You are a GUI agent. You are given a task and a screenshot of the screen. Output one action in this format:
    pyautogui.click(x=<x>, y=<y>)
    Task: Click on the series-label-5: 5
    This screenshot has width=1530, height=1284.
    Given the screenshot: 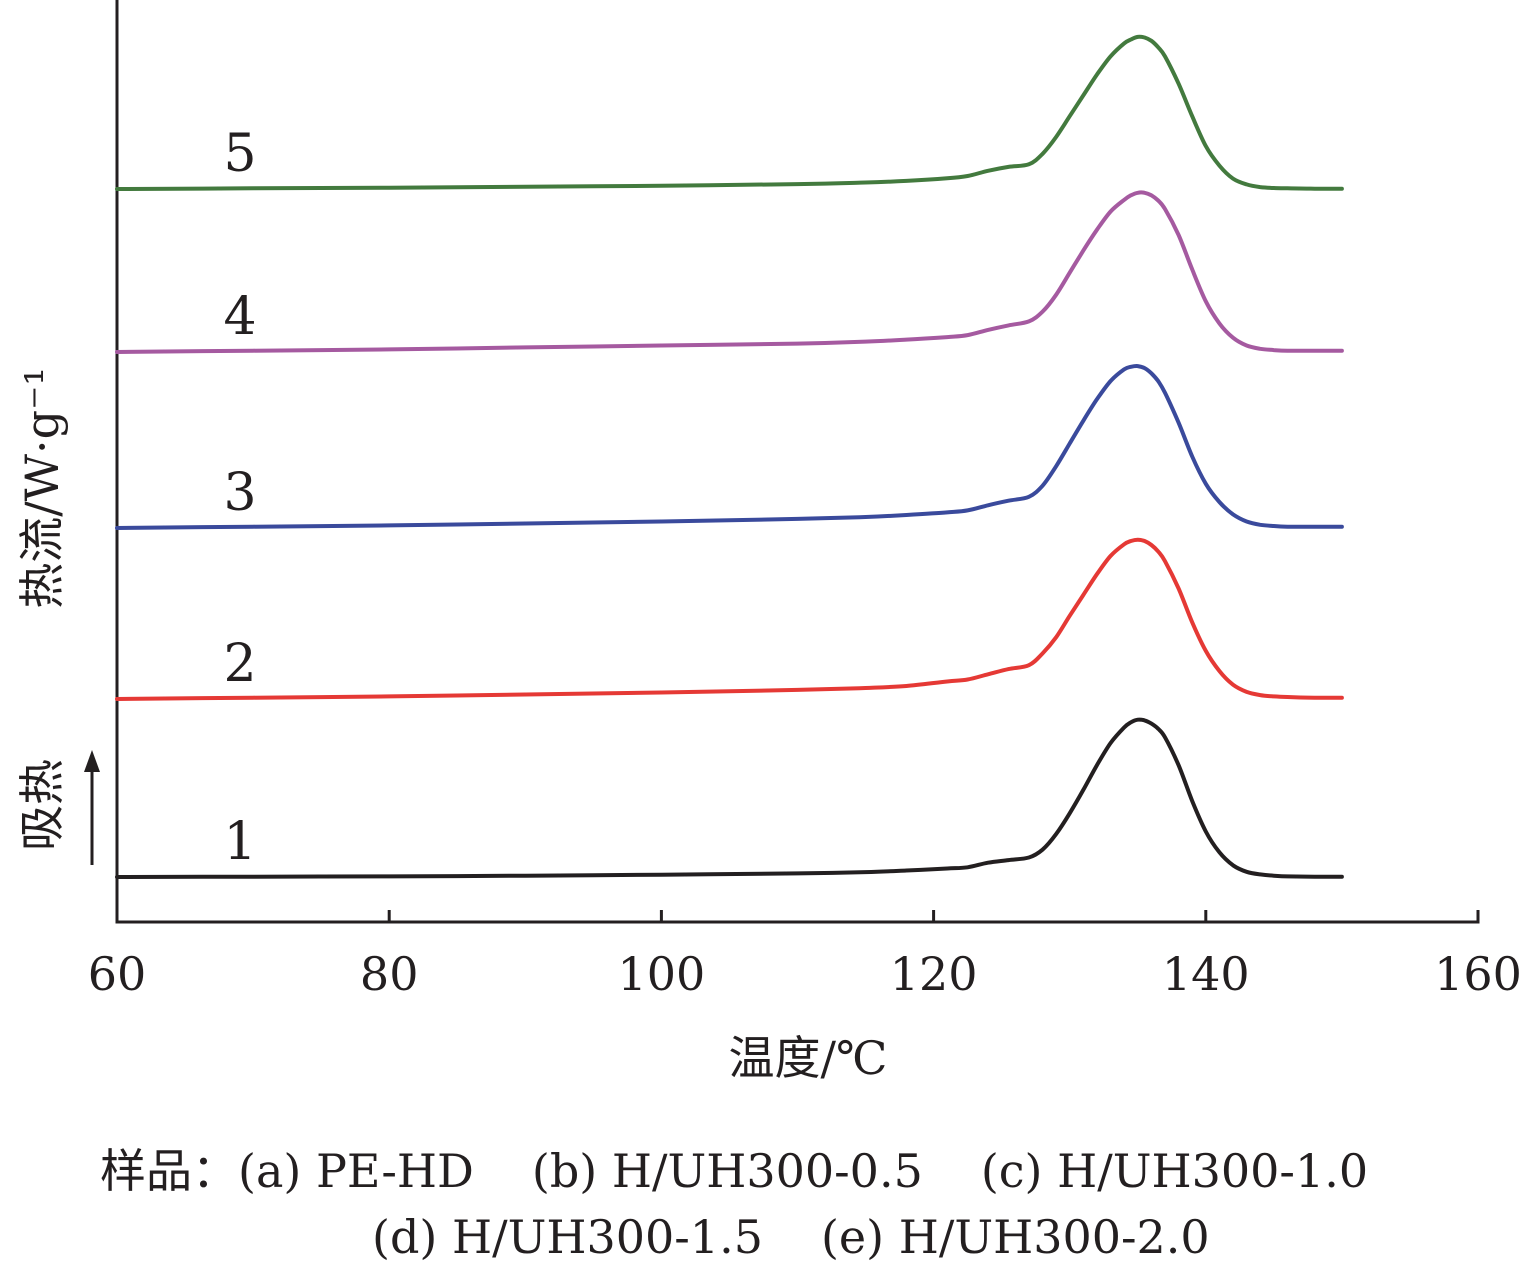 What is the action you would take?
    pyautogui.click(x=239, y=154)
    